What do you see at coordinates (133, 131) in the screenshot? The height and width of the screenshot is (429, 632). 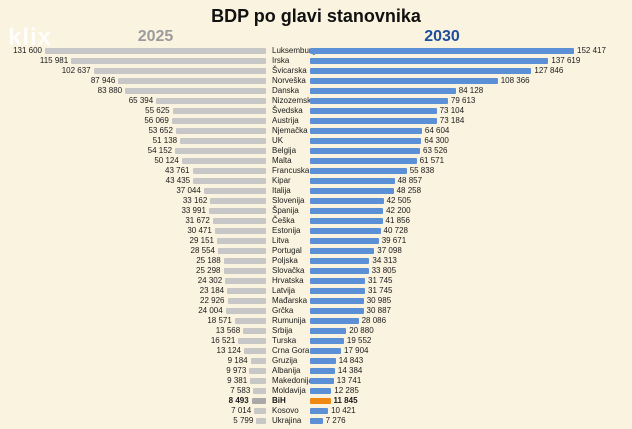 I see `zone-2025: 53 652` at bounding box center [133, 131].